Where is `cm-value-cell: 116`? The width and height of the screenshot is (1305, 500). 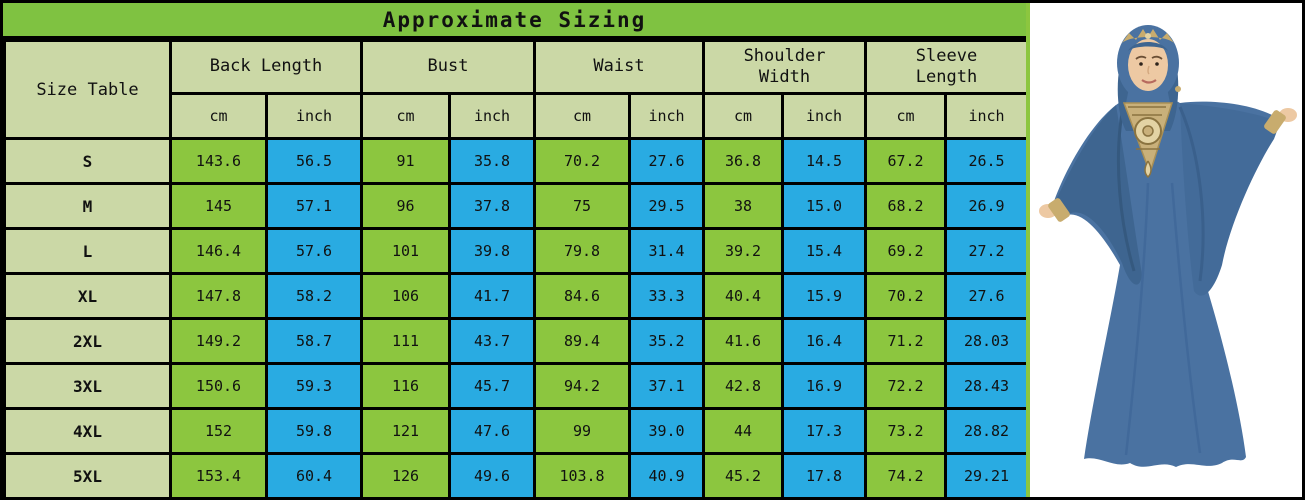
cm-value-cell: 116 is located at coordinates (405, 386).